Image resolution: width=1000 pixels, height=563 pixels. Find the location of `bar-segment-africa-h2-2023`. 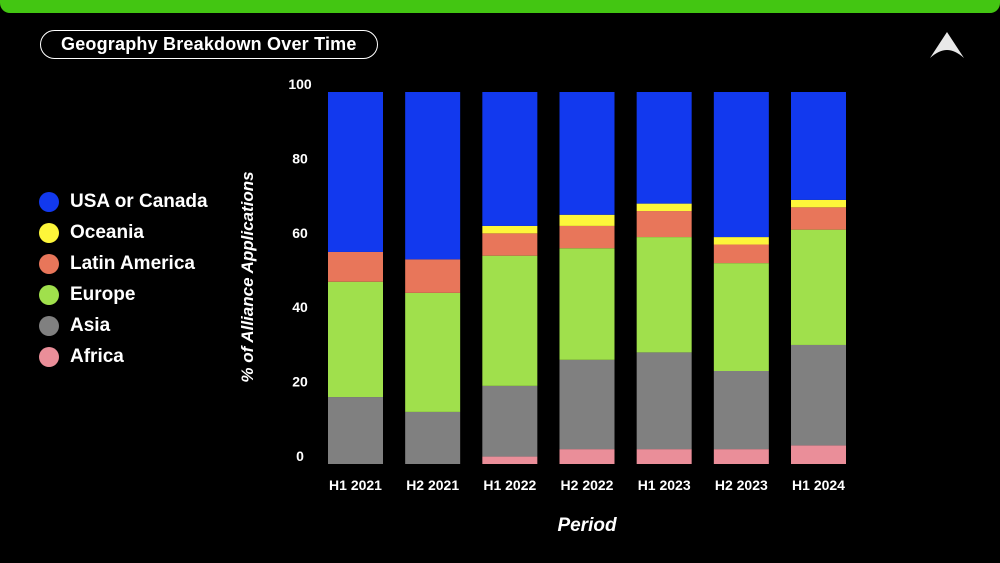

bar-segment-africa-h2-2023 is located at coordinates (741, 456).